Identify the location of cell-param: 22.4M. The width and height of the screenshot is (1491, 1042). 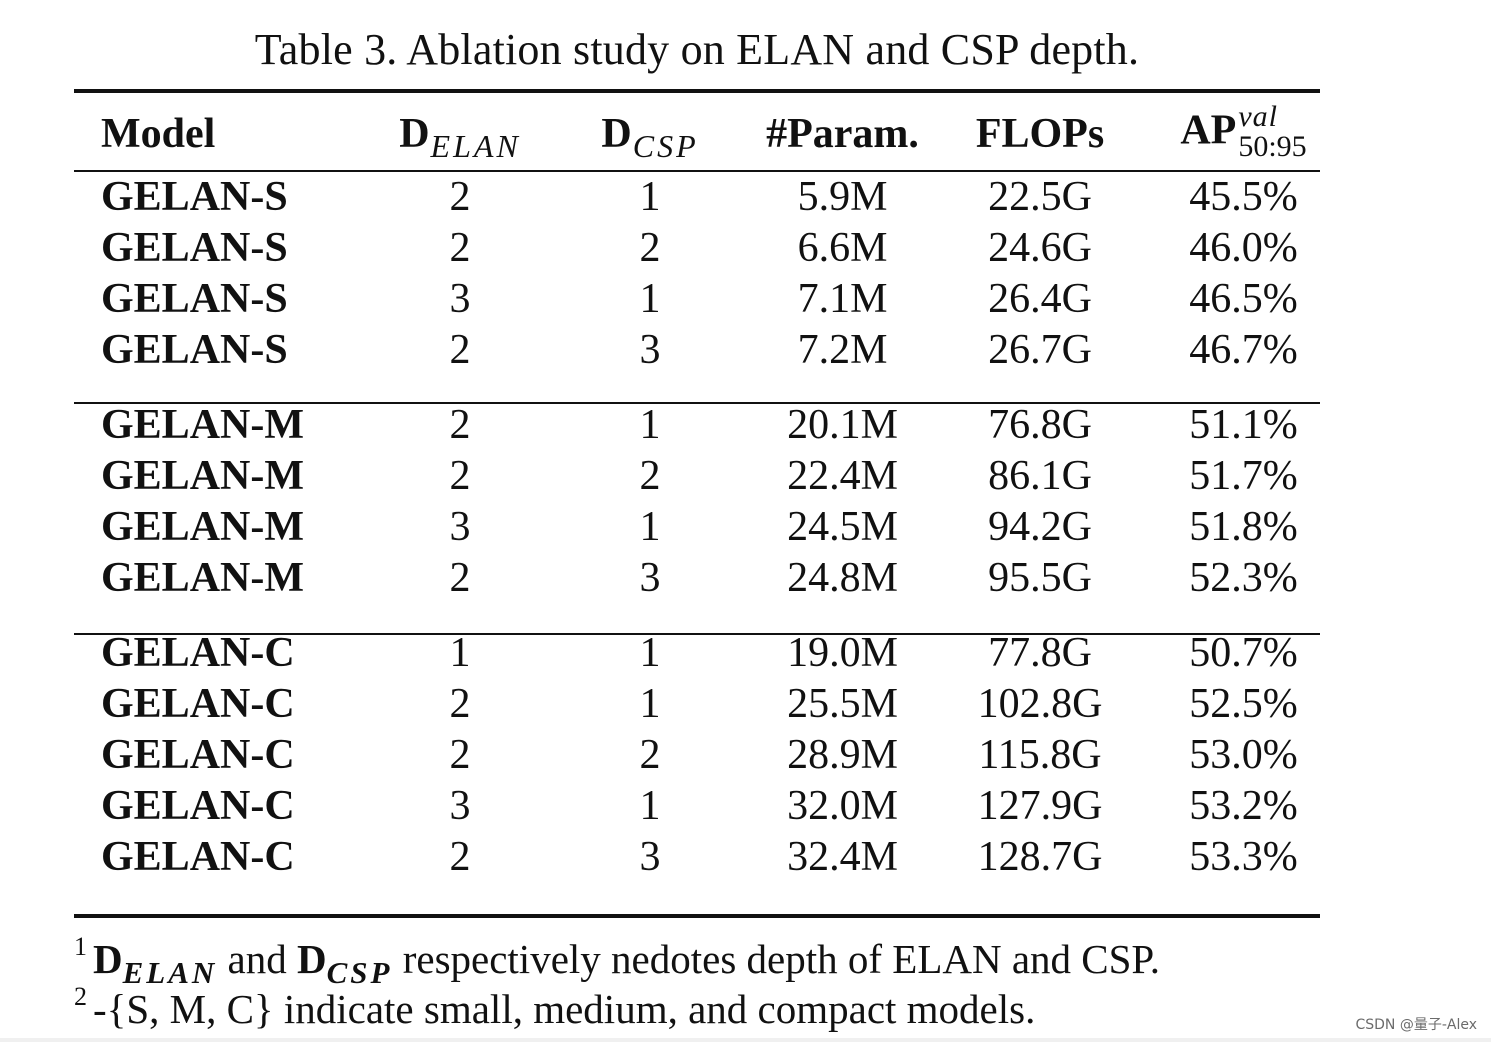
(842, 476).